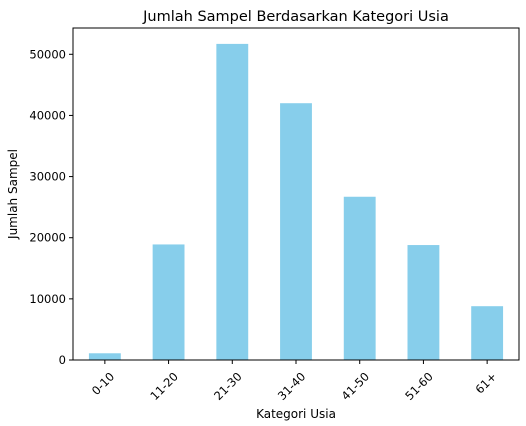 The width and height of the screenshot is (526, 426). What do you see at coordinates (47, 54) in the screenshot?
I see `y-tick-label-50000: 50000` at bounding box center [47, 54].